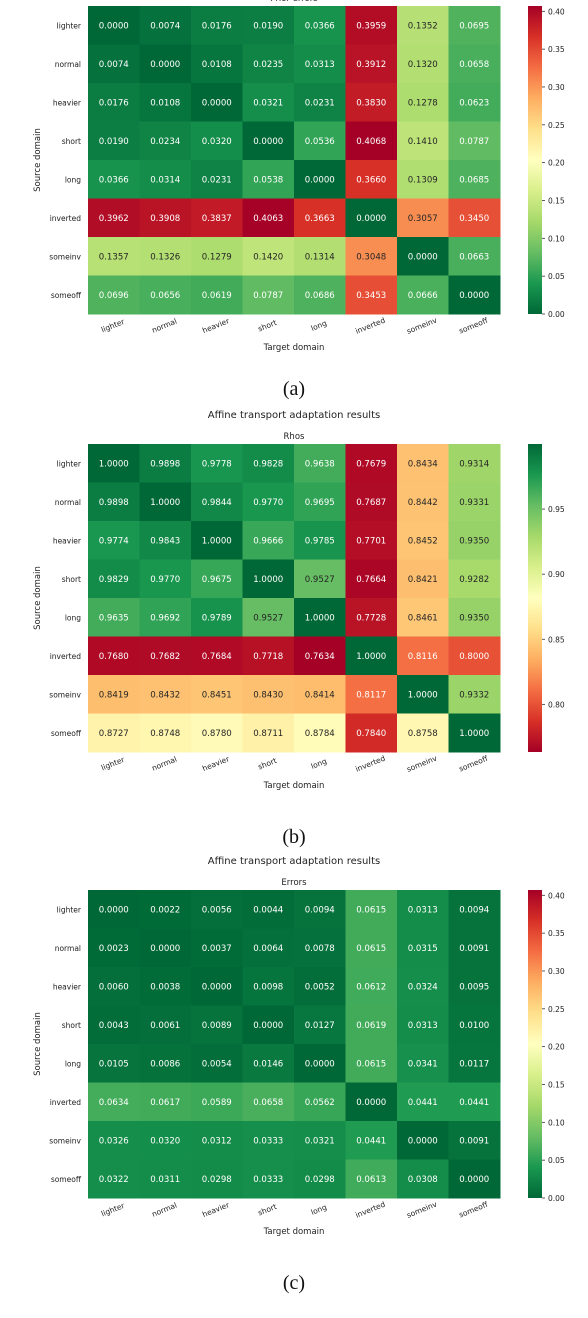  What do you see at coordinates (73, 179) in the screenshot?
I see `y-tick-label: long` at bounding box center [73, 179].